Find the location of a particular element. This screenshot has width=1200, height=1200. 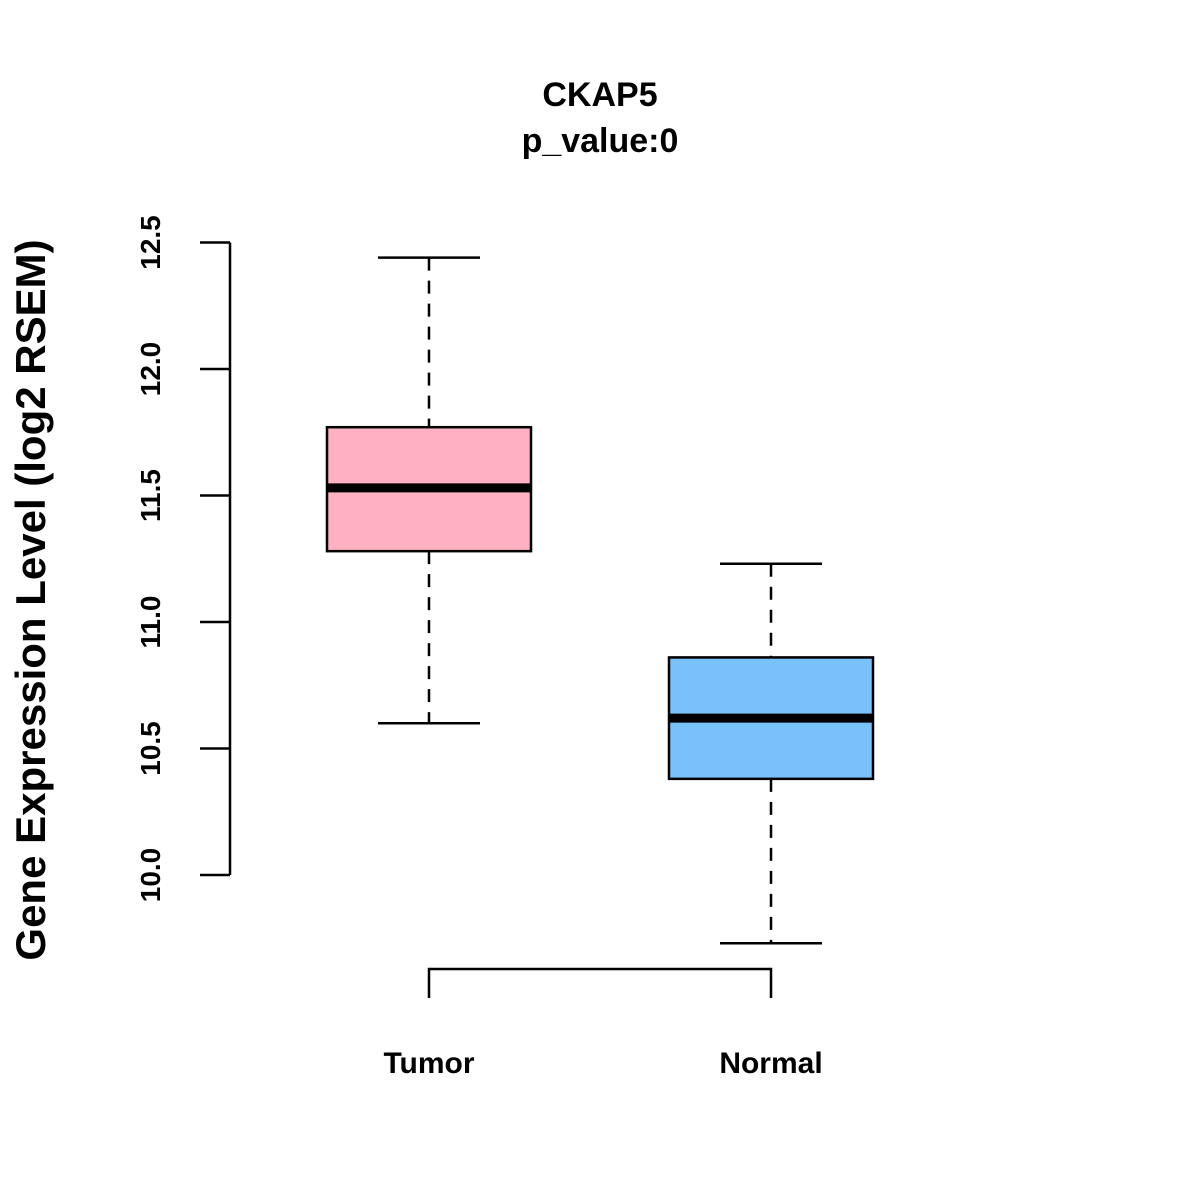

x-category-label: Normal is located at coordinates (770, 1063).